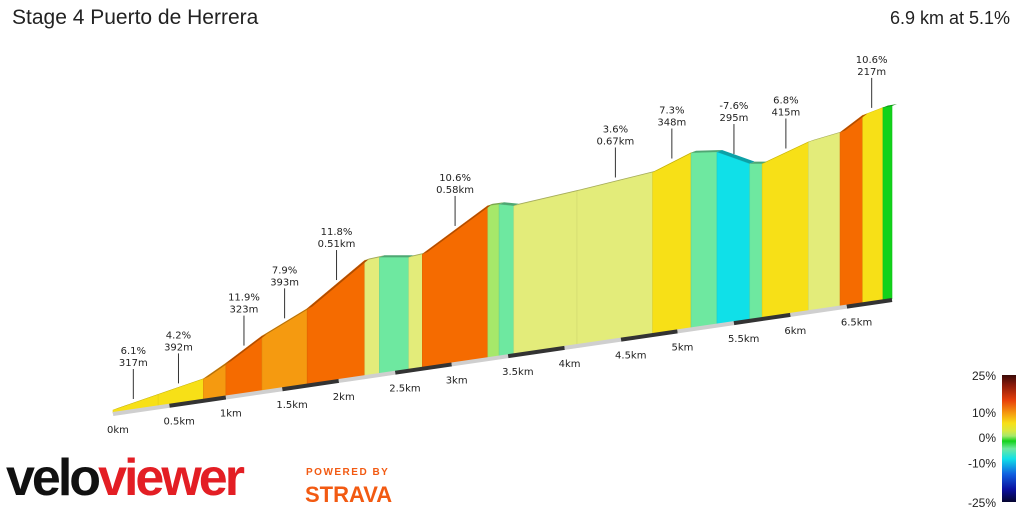 This screenshot has width=1024, height=512. What do you see at coordinates (949, 18) in the screenshot?
I see `climb-summary: 6.9 km at 5.1%` at bounding box center [949, 18].